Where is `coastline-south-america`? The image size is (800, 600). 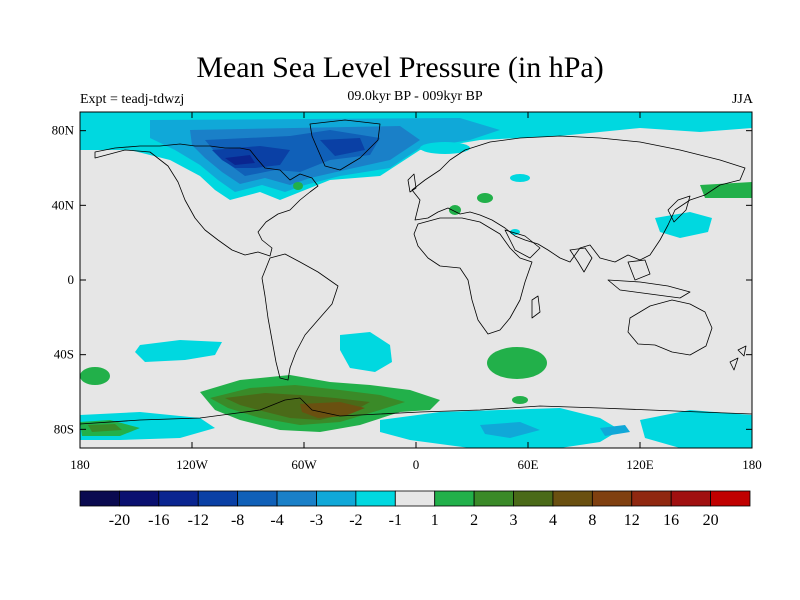
coastline-south-america is located at coordinates (300, 317).